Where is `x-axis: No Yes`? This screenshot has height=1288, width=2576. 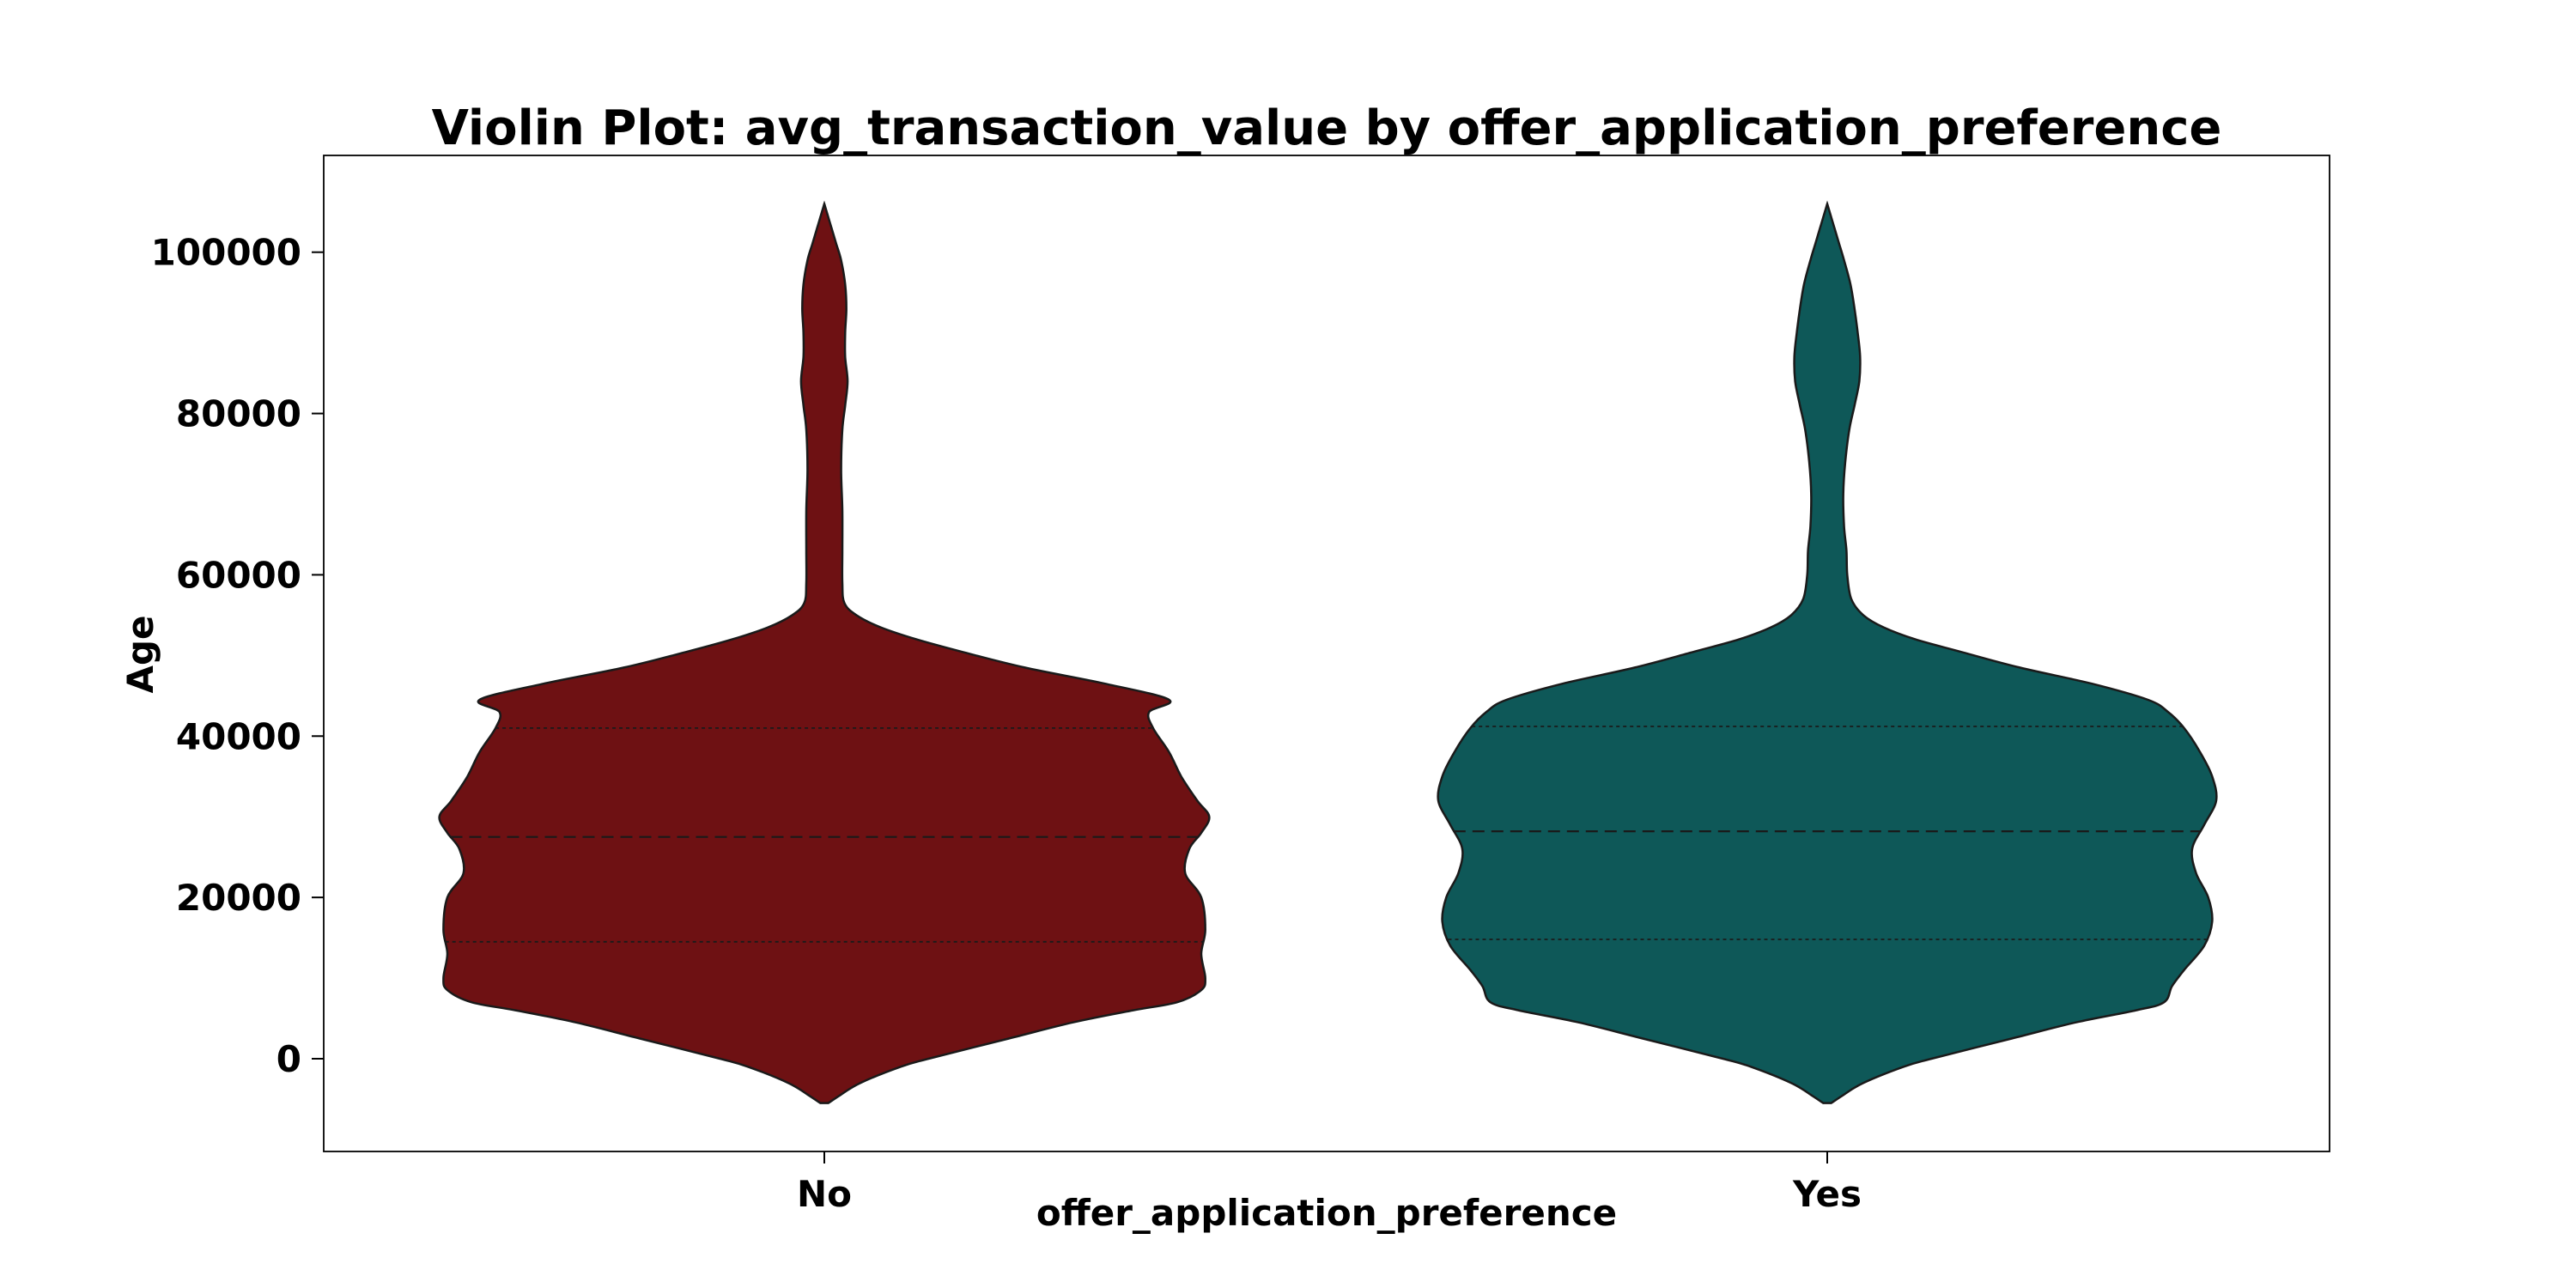
x-axis: No Yes is located at coordinates (1330, 1183).